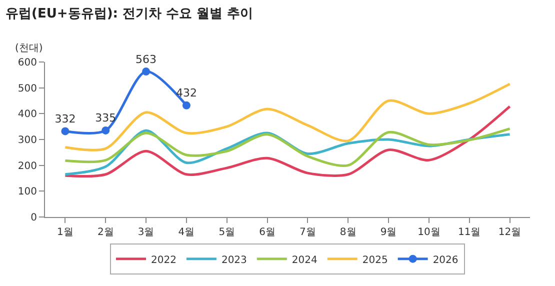 Image resolution: width=555 pixels, height=286 pixels. I want to click on x-tick-label: 9월, so click(388, 232).